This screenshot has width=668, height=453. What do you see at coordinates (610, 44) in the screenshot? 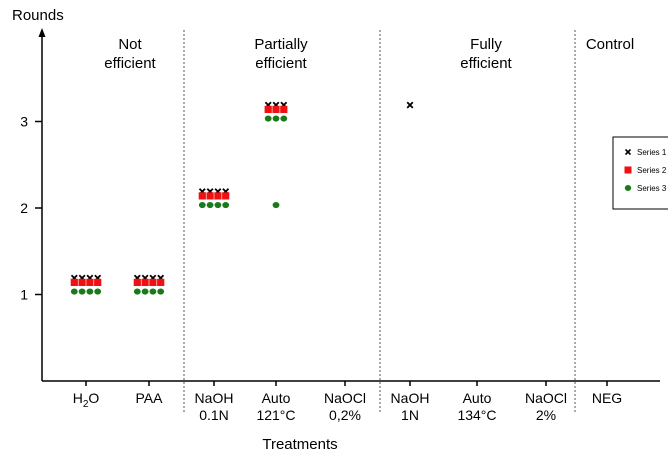
I see `group-label: Control` at bounding box center [610, 44].